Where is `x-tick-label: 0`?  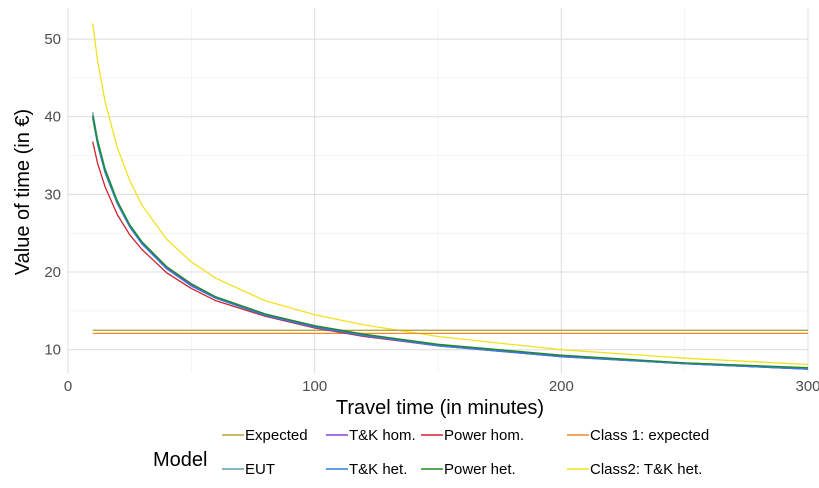
x-tick-label: 0 is located at coordinates (68, 386).